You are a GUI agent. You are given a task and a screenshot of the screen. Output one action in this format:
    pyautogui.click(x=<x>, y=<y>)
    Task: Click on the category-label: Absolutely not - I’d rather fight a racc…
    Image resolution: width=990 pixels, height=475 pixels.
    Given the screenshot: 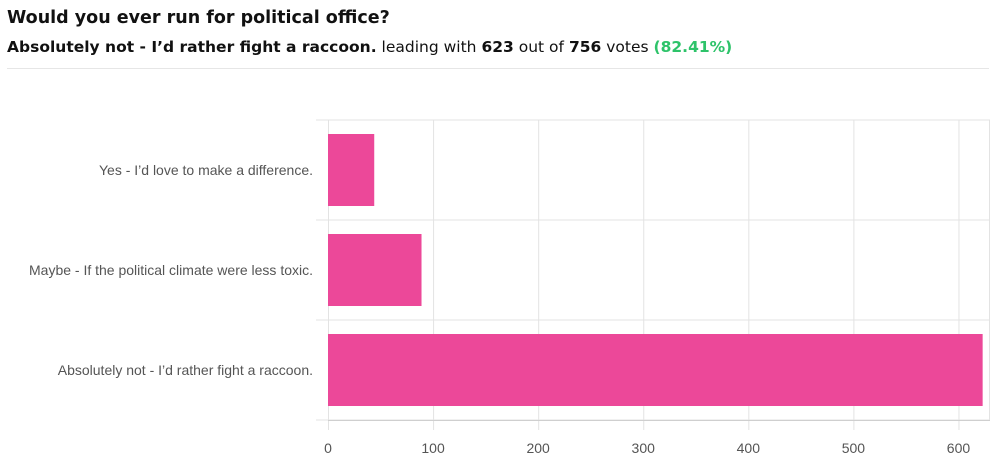 What is the action you would take?
    pyautogui.click(x=185, y=370)
    